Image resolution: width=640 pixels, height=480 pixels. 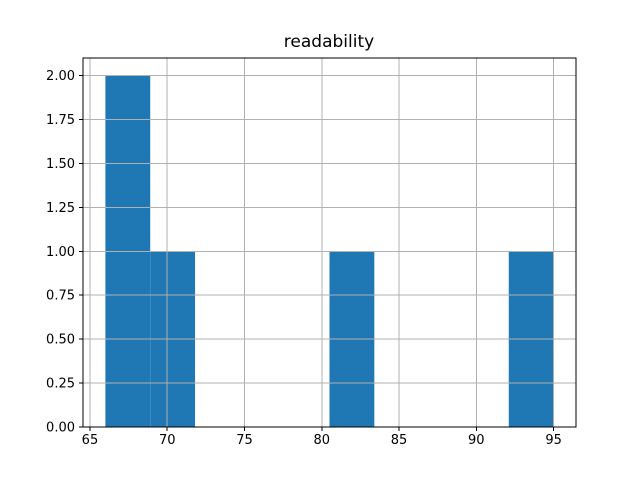 I want to click on y-tick-label: 0.00, so click(x=60, y=428).